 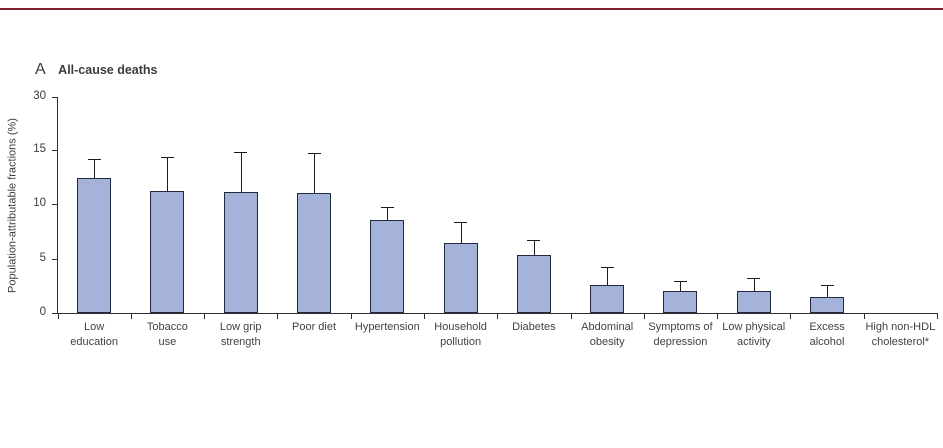 I want to click on bar-poor-diet, so click(x=314, y=253).